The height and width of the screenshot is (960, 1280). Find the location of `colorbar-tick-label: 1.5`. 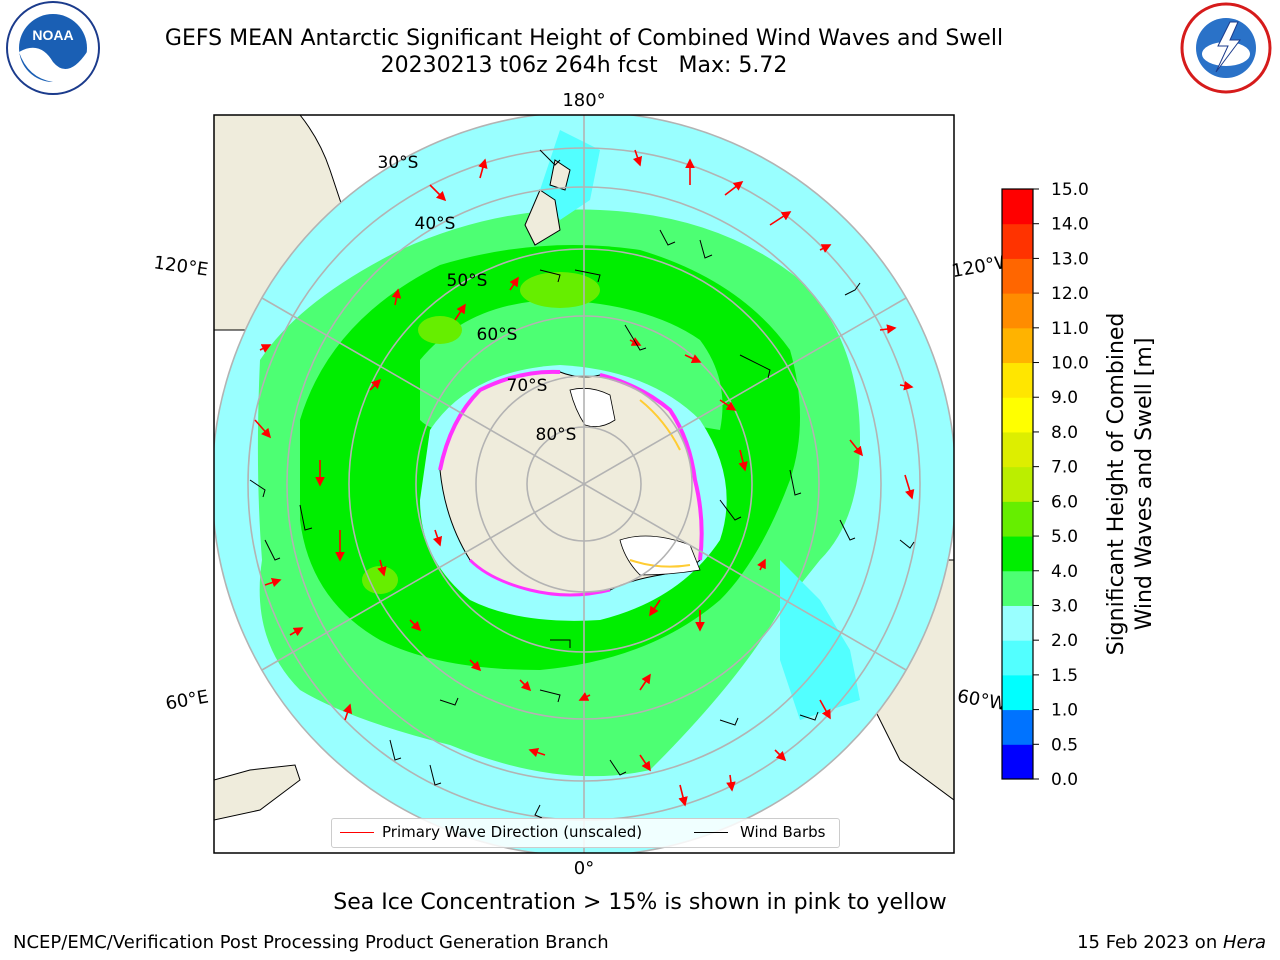

colorbar-tick-label: 1.5 is located at coordinates (1064, 676).